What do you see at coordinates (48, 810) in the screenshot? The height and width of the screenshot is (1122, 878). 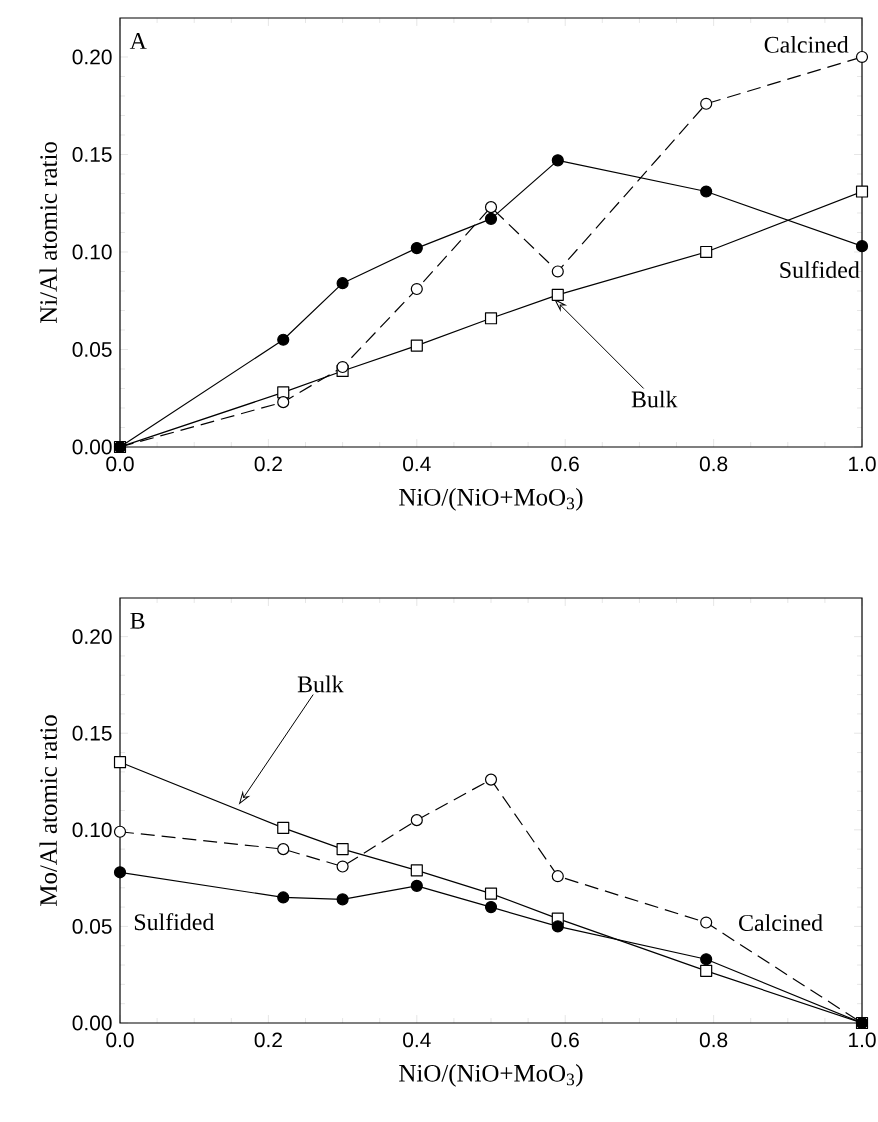 I see `y-axis-title: Mo/Al atomic ratio` at bounding box center [48, 810].